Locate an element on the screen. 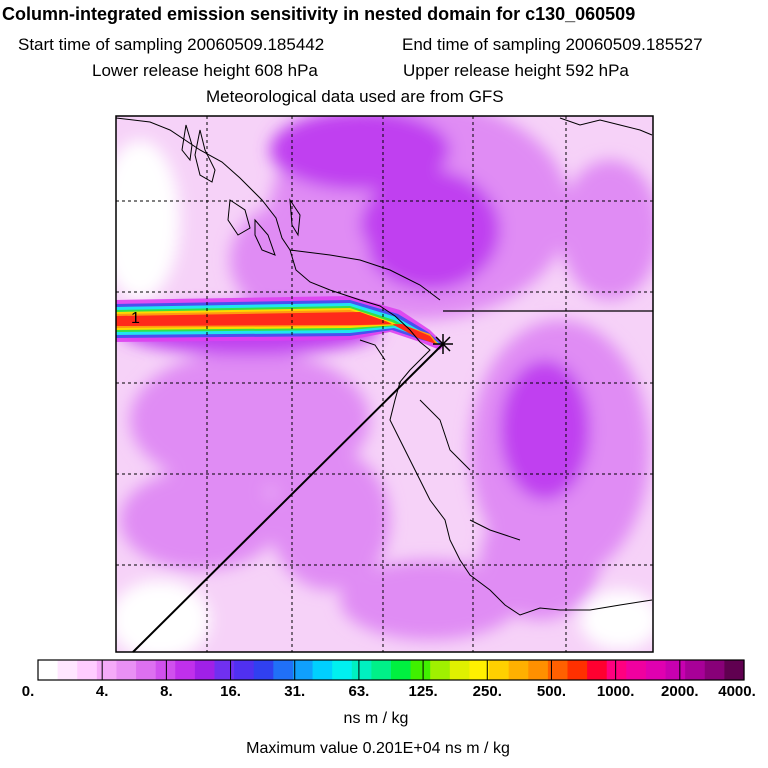  lower-release-height: Lower release height 608 hPa is located at coordinates (205, 70).